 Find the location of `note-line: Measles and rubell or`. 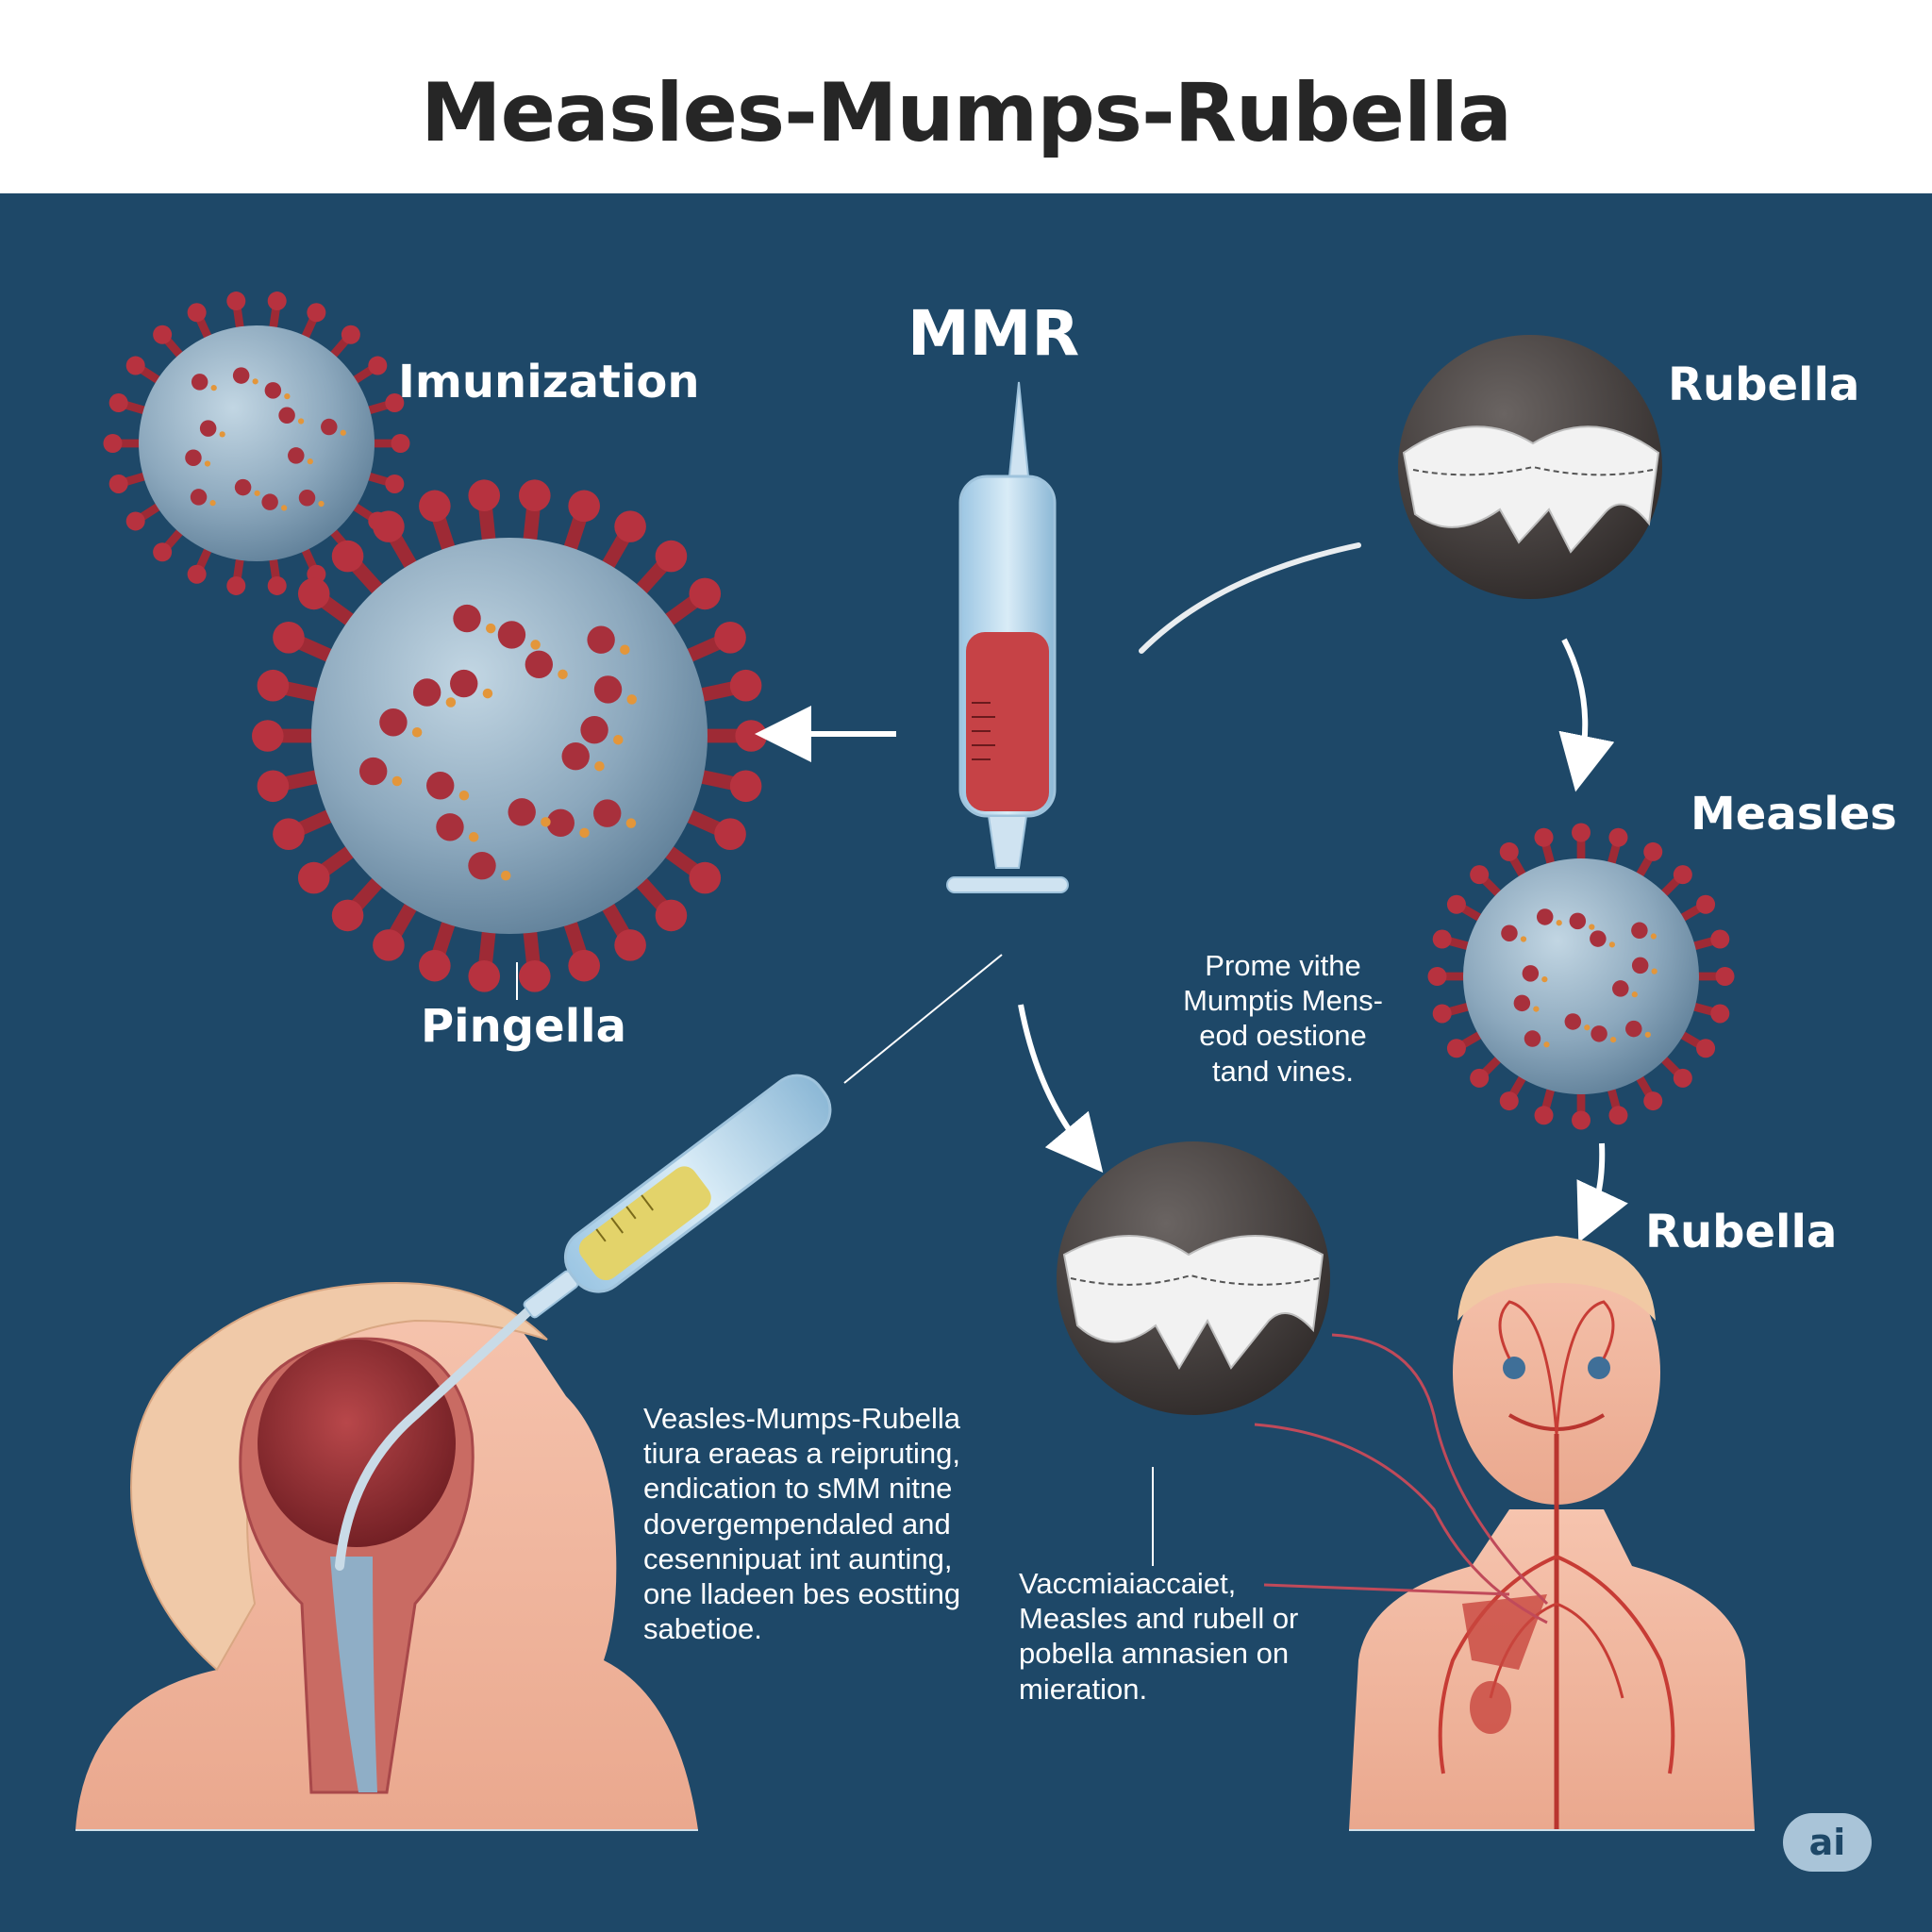

note-line: Measles and rubell or is located at coordinates (1159, 1619).